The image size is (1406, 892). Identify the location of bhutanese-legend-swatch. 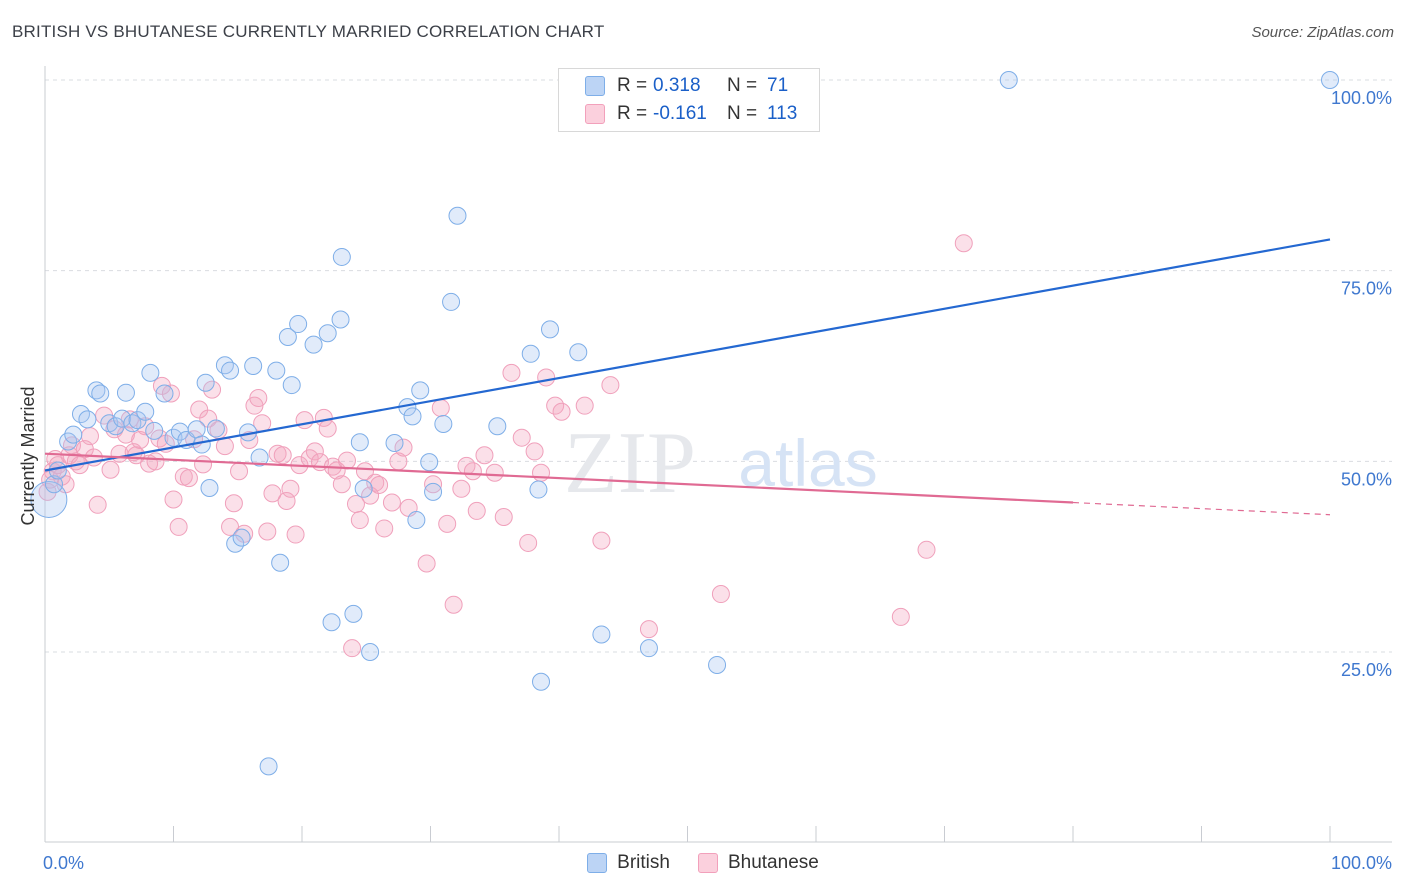
(707, 863).